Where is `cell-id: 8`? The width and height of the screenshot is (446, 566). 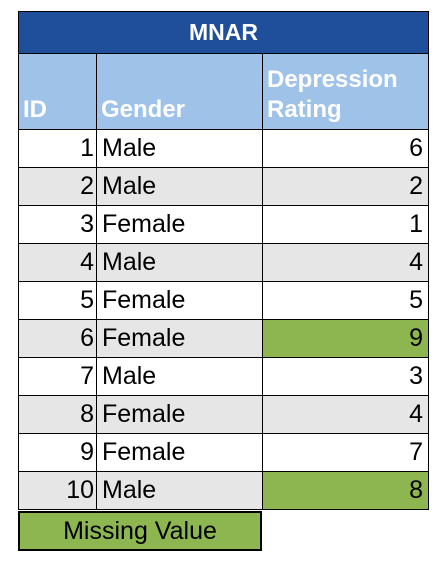
cell-id: 8 is located at coordinates (57, 414).